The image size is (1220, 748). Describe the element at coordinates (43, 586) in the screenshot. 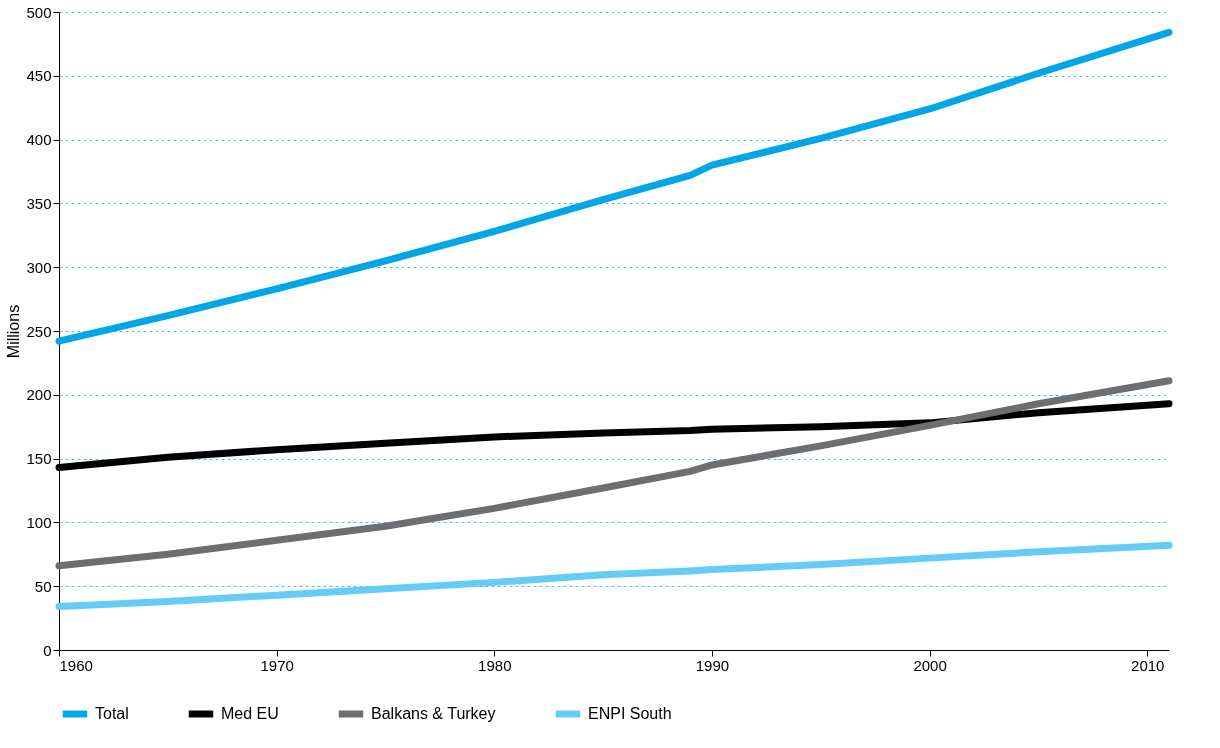

I see `y-tick-label: 50` at that location.